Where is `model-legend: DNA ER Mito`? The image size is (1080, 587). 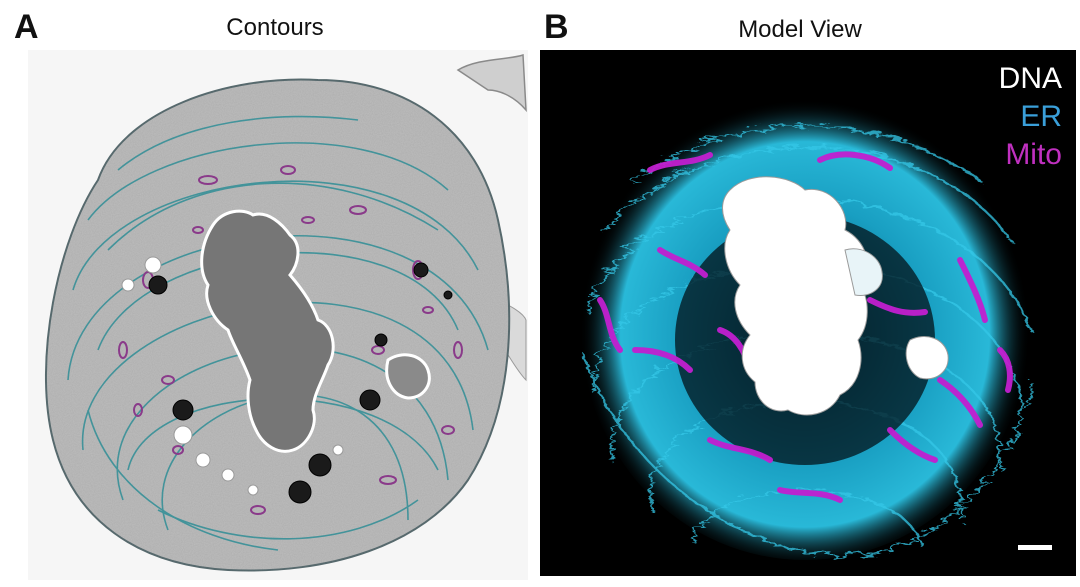 model-legend: DNA ER Mito is located at coordinates (1030, 117).